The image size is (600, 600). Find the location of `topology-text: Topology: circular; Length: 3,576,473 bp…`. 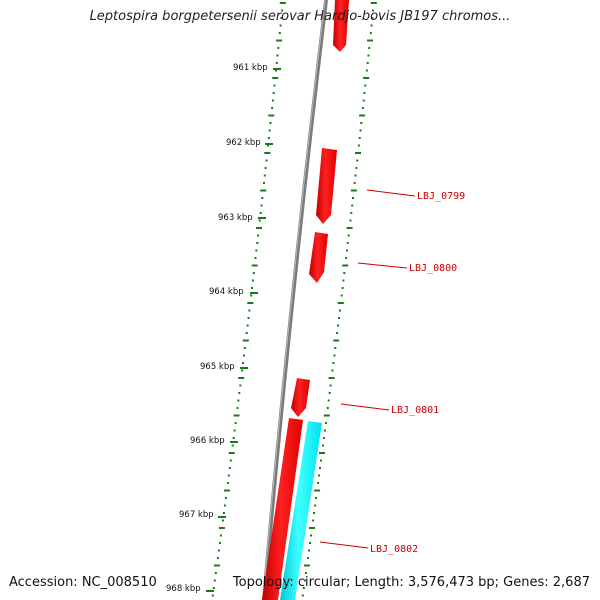

topology-text: Topology: circular; Length: 3,576,473 bp… is located at coordinates (411, 582).